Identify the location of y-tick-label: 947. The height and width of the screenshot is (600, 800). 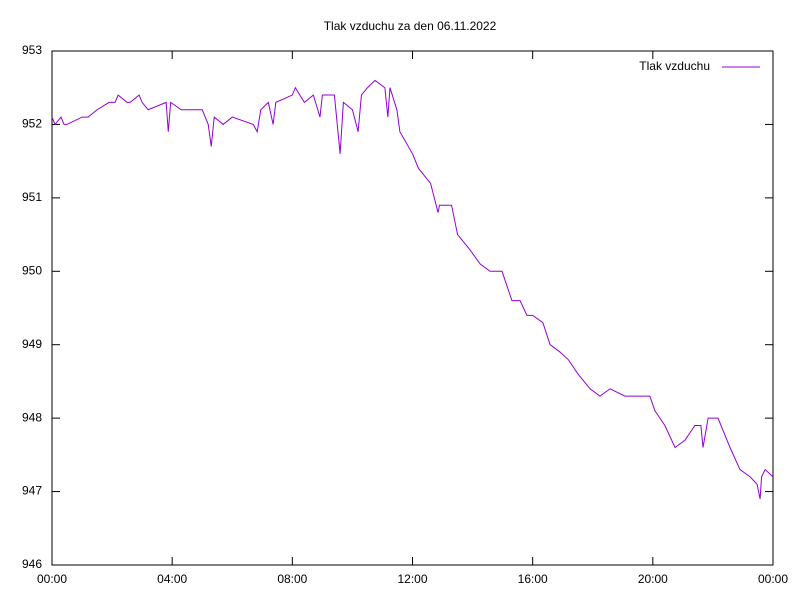
(32, 491).